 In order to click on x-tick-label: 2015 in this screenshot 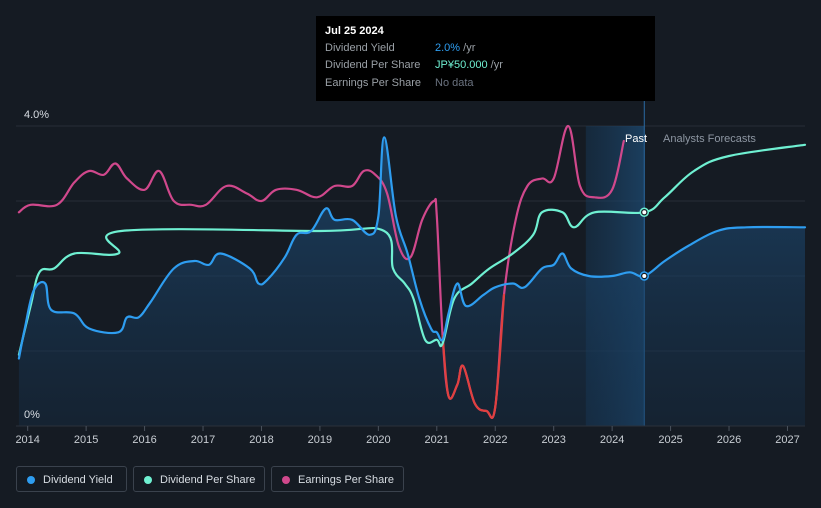, I will do `click(86, 440)`.